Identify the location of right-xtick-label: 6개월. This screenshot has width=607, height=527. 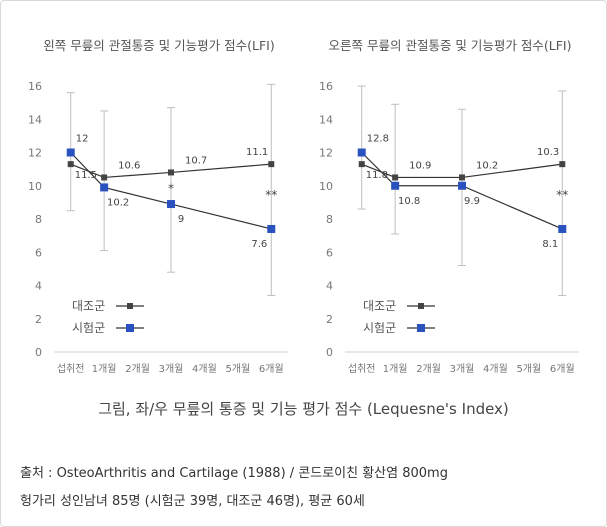
(562, 369).